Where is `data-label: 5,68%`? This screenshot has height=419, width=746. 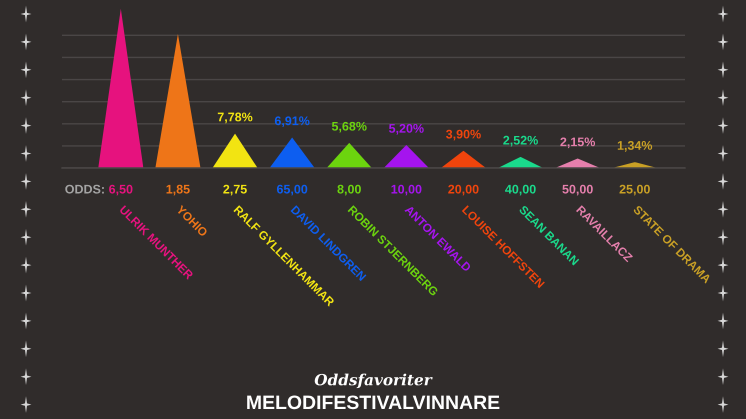 data-label: 5,68% is located at coordinates (349, 127).